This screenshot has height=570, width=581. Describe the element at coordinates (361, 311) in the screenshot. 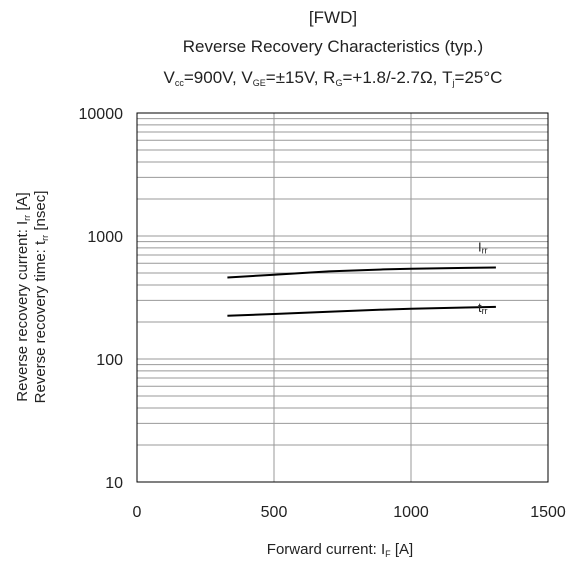

I see `series-line-trr` at that location.